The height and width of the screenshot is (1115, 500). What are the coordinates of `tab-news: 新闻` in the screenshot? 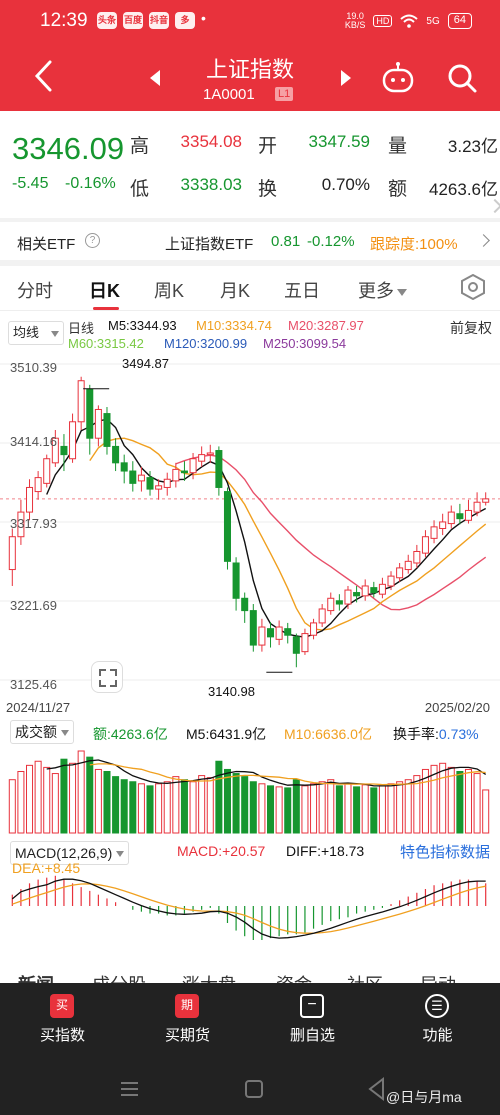 It's located at (36, 980).